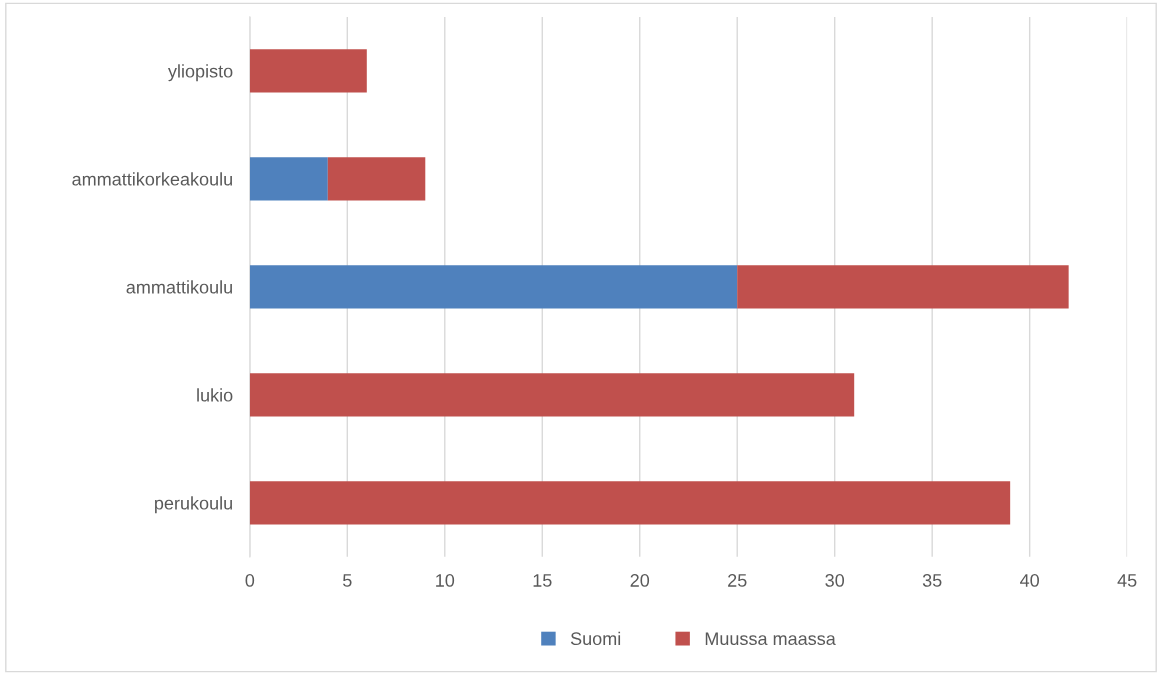 The image size is (1162, 675). Describe the element at coordinates (542, 580) in the screenshot. I see `x-tick-label: 15` at that location.